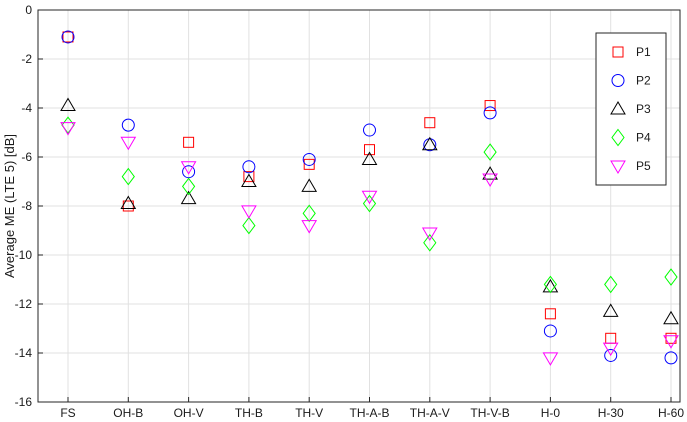 The height and width of the screenshot is (422, 687). What do you see at coordinates (309, 413) in the screenshot?
I see `x-tick-label: TH-V` at bounding box center [309, 413].